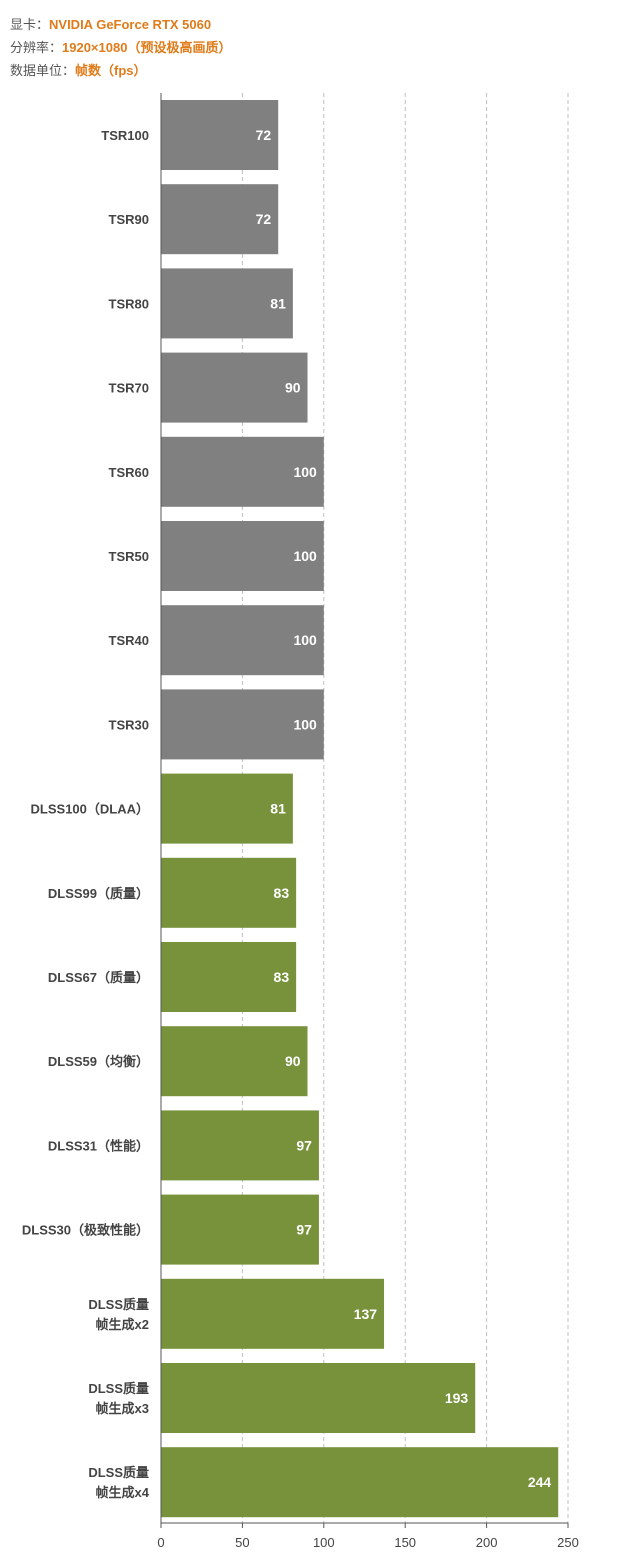  What do you see at coordinates (30, 24) in the screenshot?
I see `gpu-key: 显卡：` at bounding box center [30, 24].